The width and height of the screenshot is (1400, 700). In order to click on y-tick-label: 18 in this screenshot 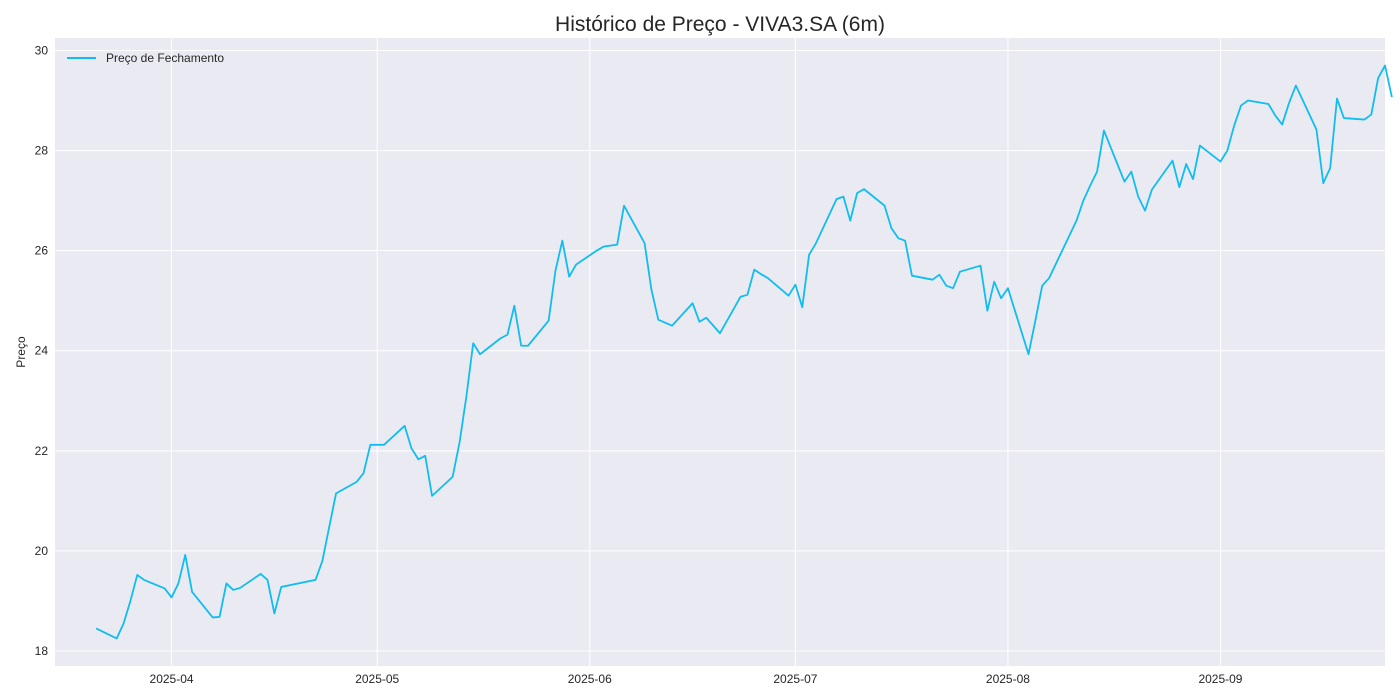, I will do `click(42, 651)`.